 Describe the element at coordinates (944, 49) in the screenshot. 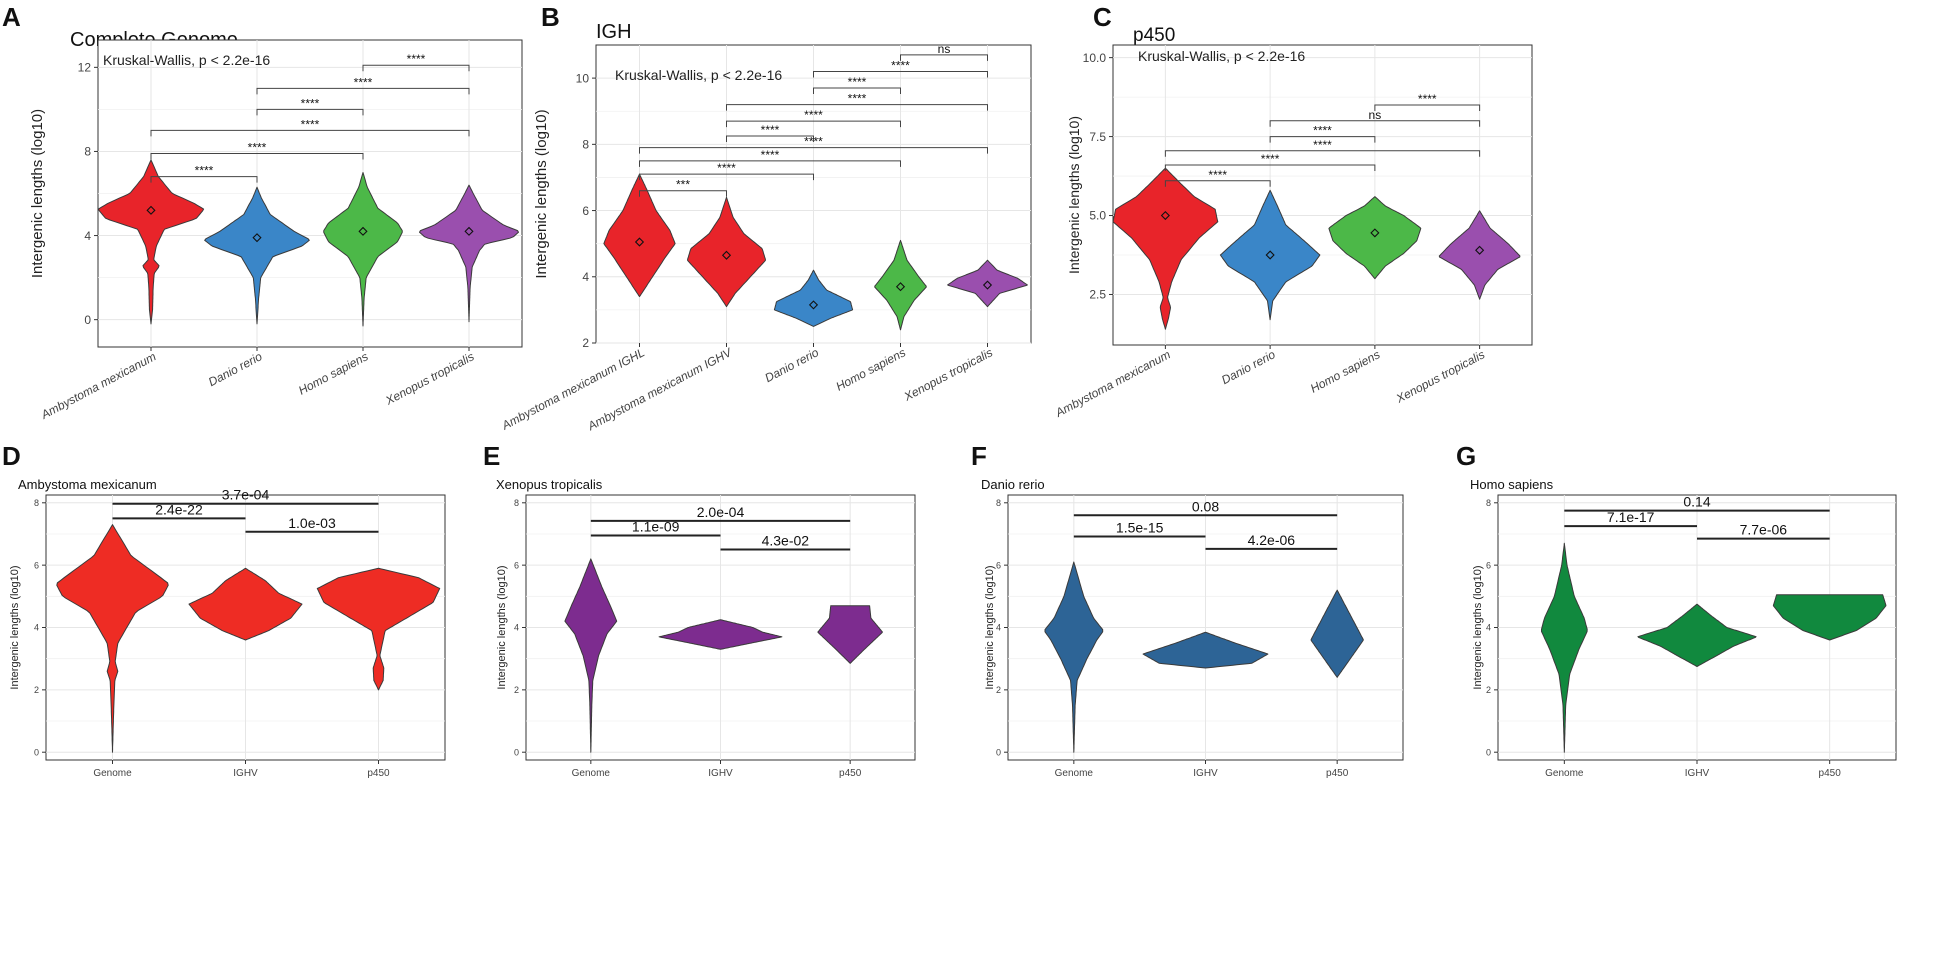

I see `significance-label: ns` at that location.